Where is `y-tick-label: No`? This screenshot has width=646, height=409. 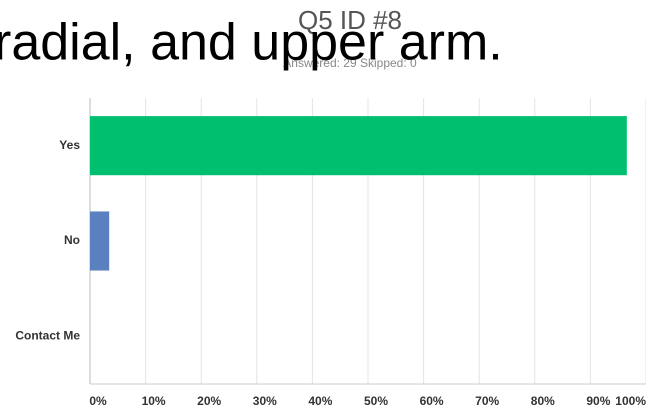 y-tick-label: No is located at coordinates (72, 240).